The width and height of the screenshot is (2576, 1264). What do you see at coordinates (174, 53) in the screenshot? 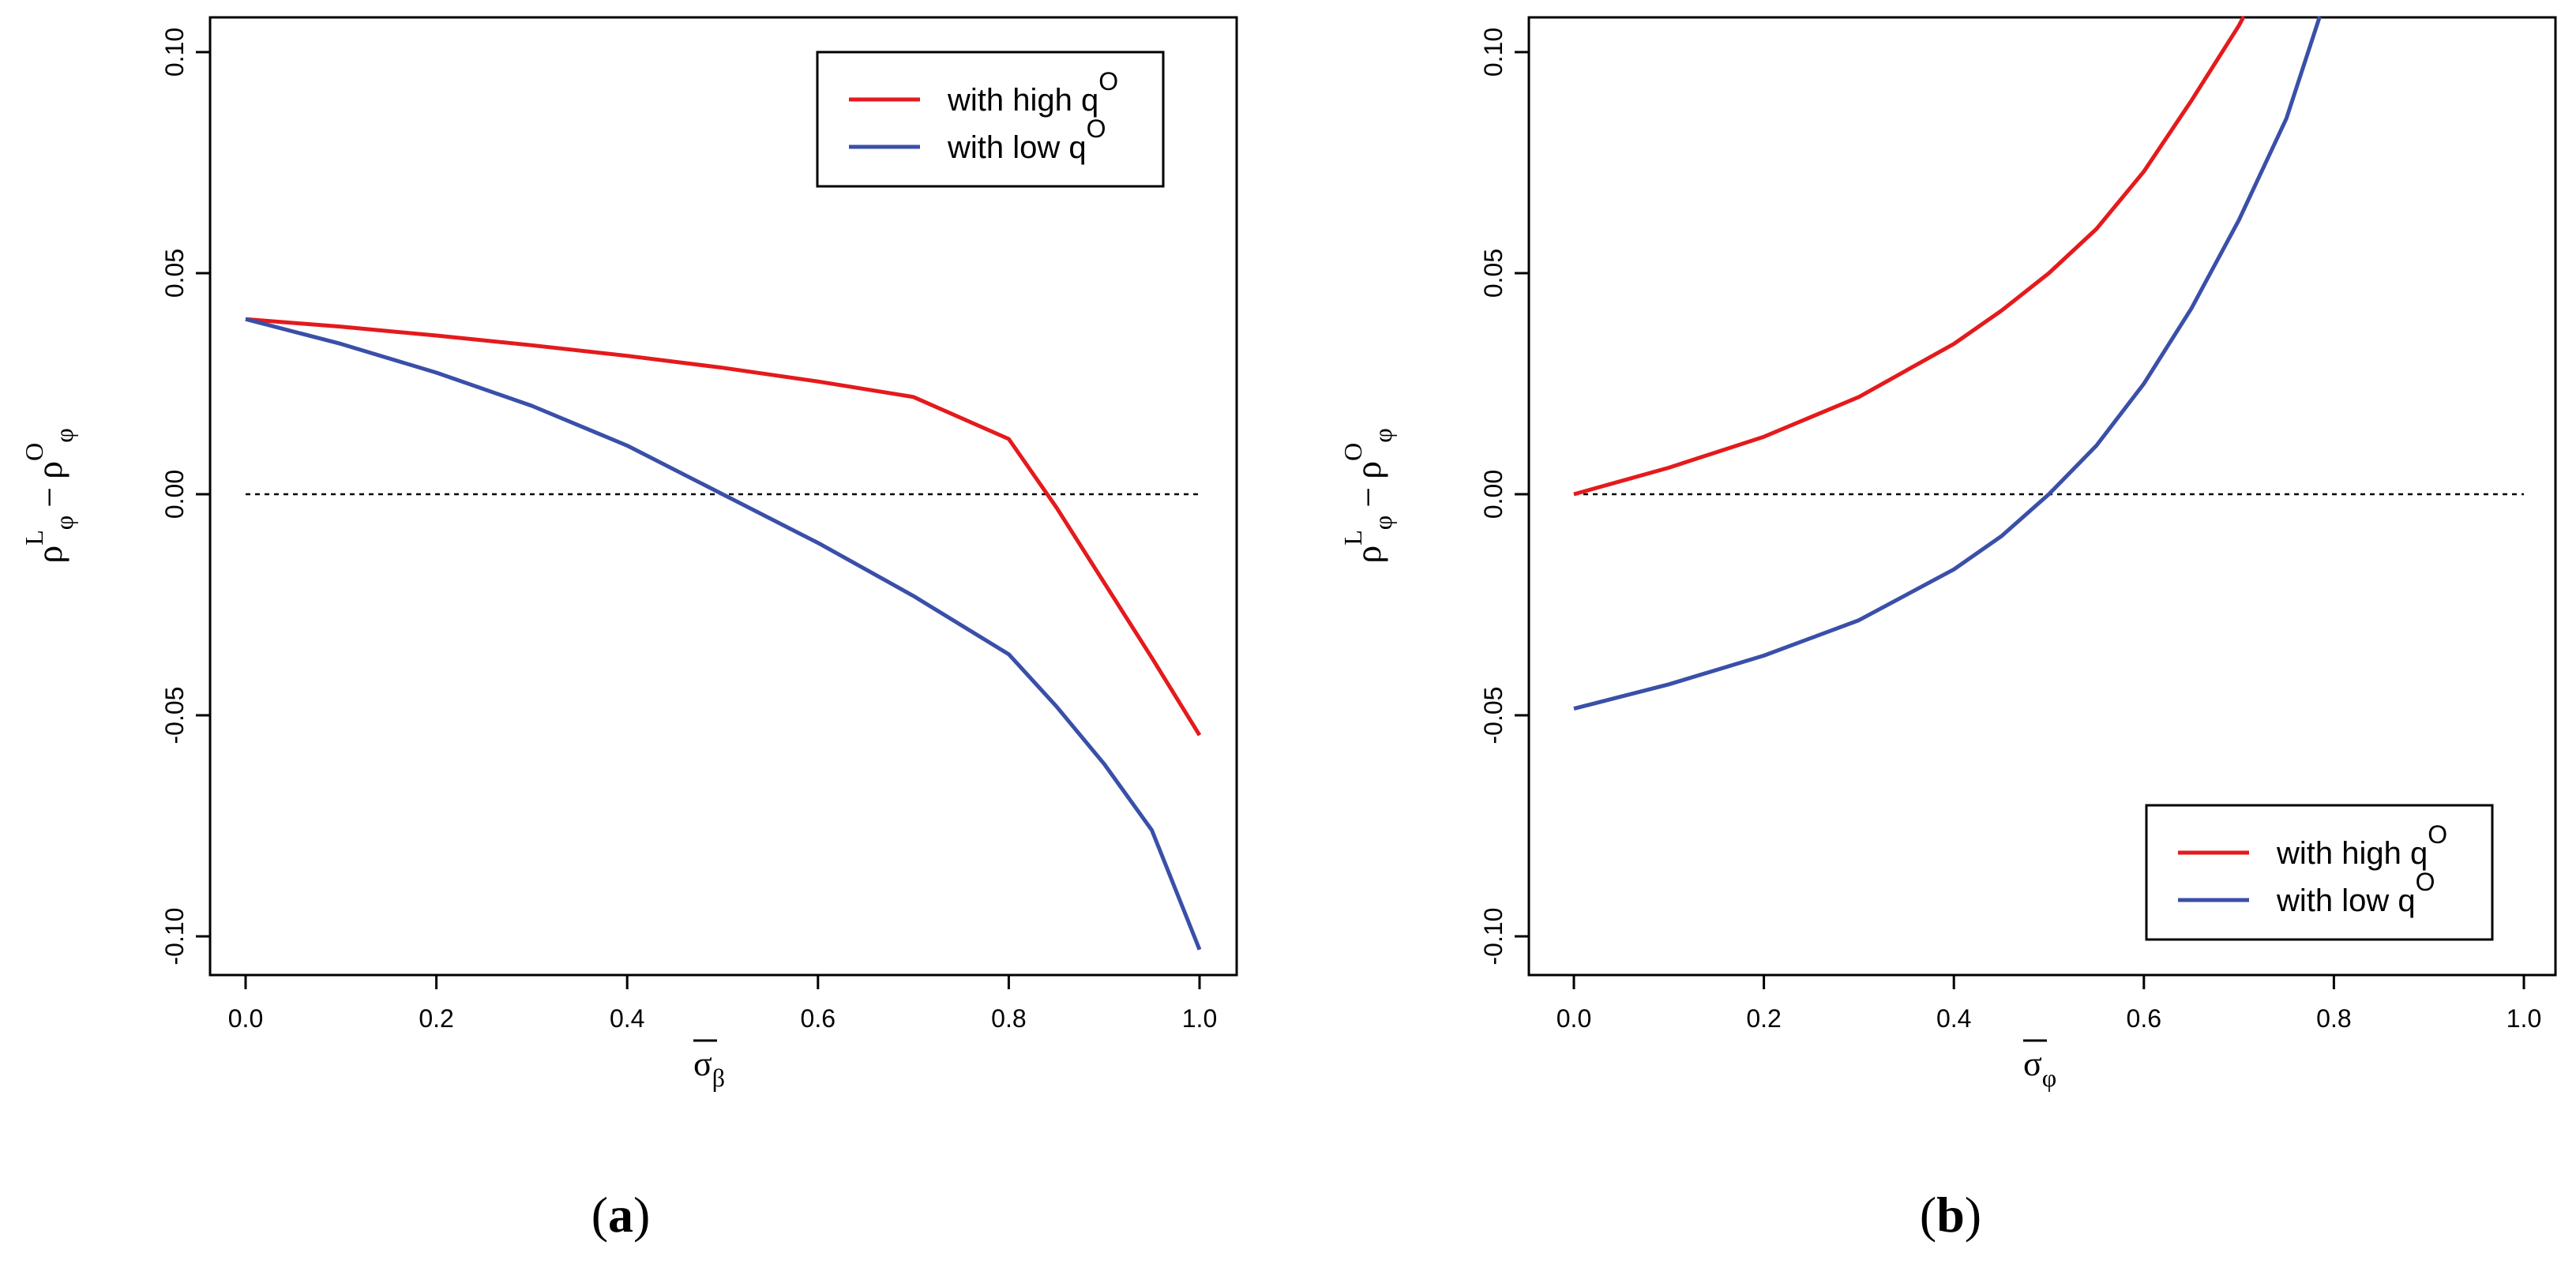
I see `y-tick-label-a: 0.10` at bounding box center [174, 53].